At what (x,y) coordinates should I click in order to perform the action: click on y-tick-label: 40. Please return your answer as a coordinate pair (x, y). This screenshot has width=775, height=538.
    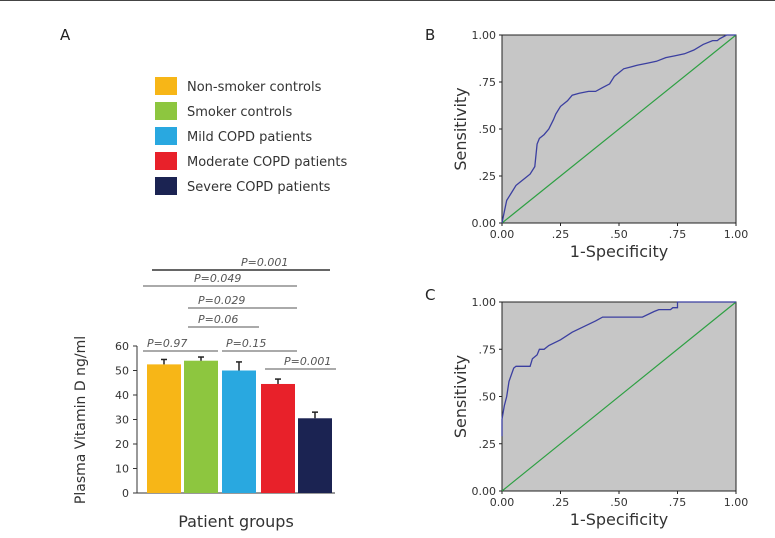
    Looking at the image, I should click on (122, 395).